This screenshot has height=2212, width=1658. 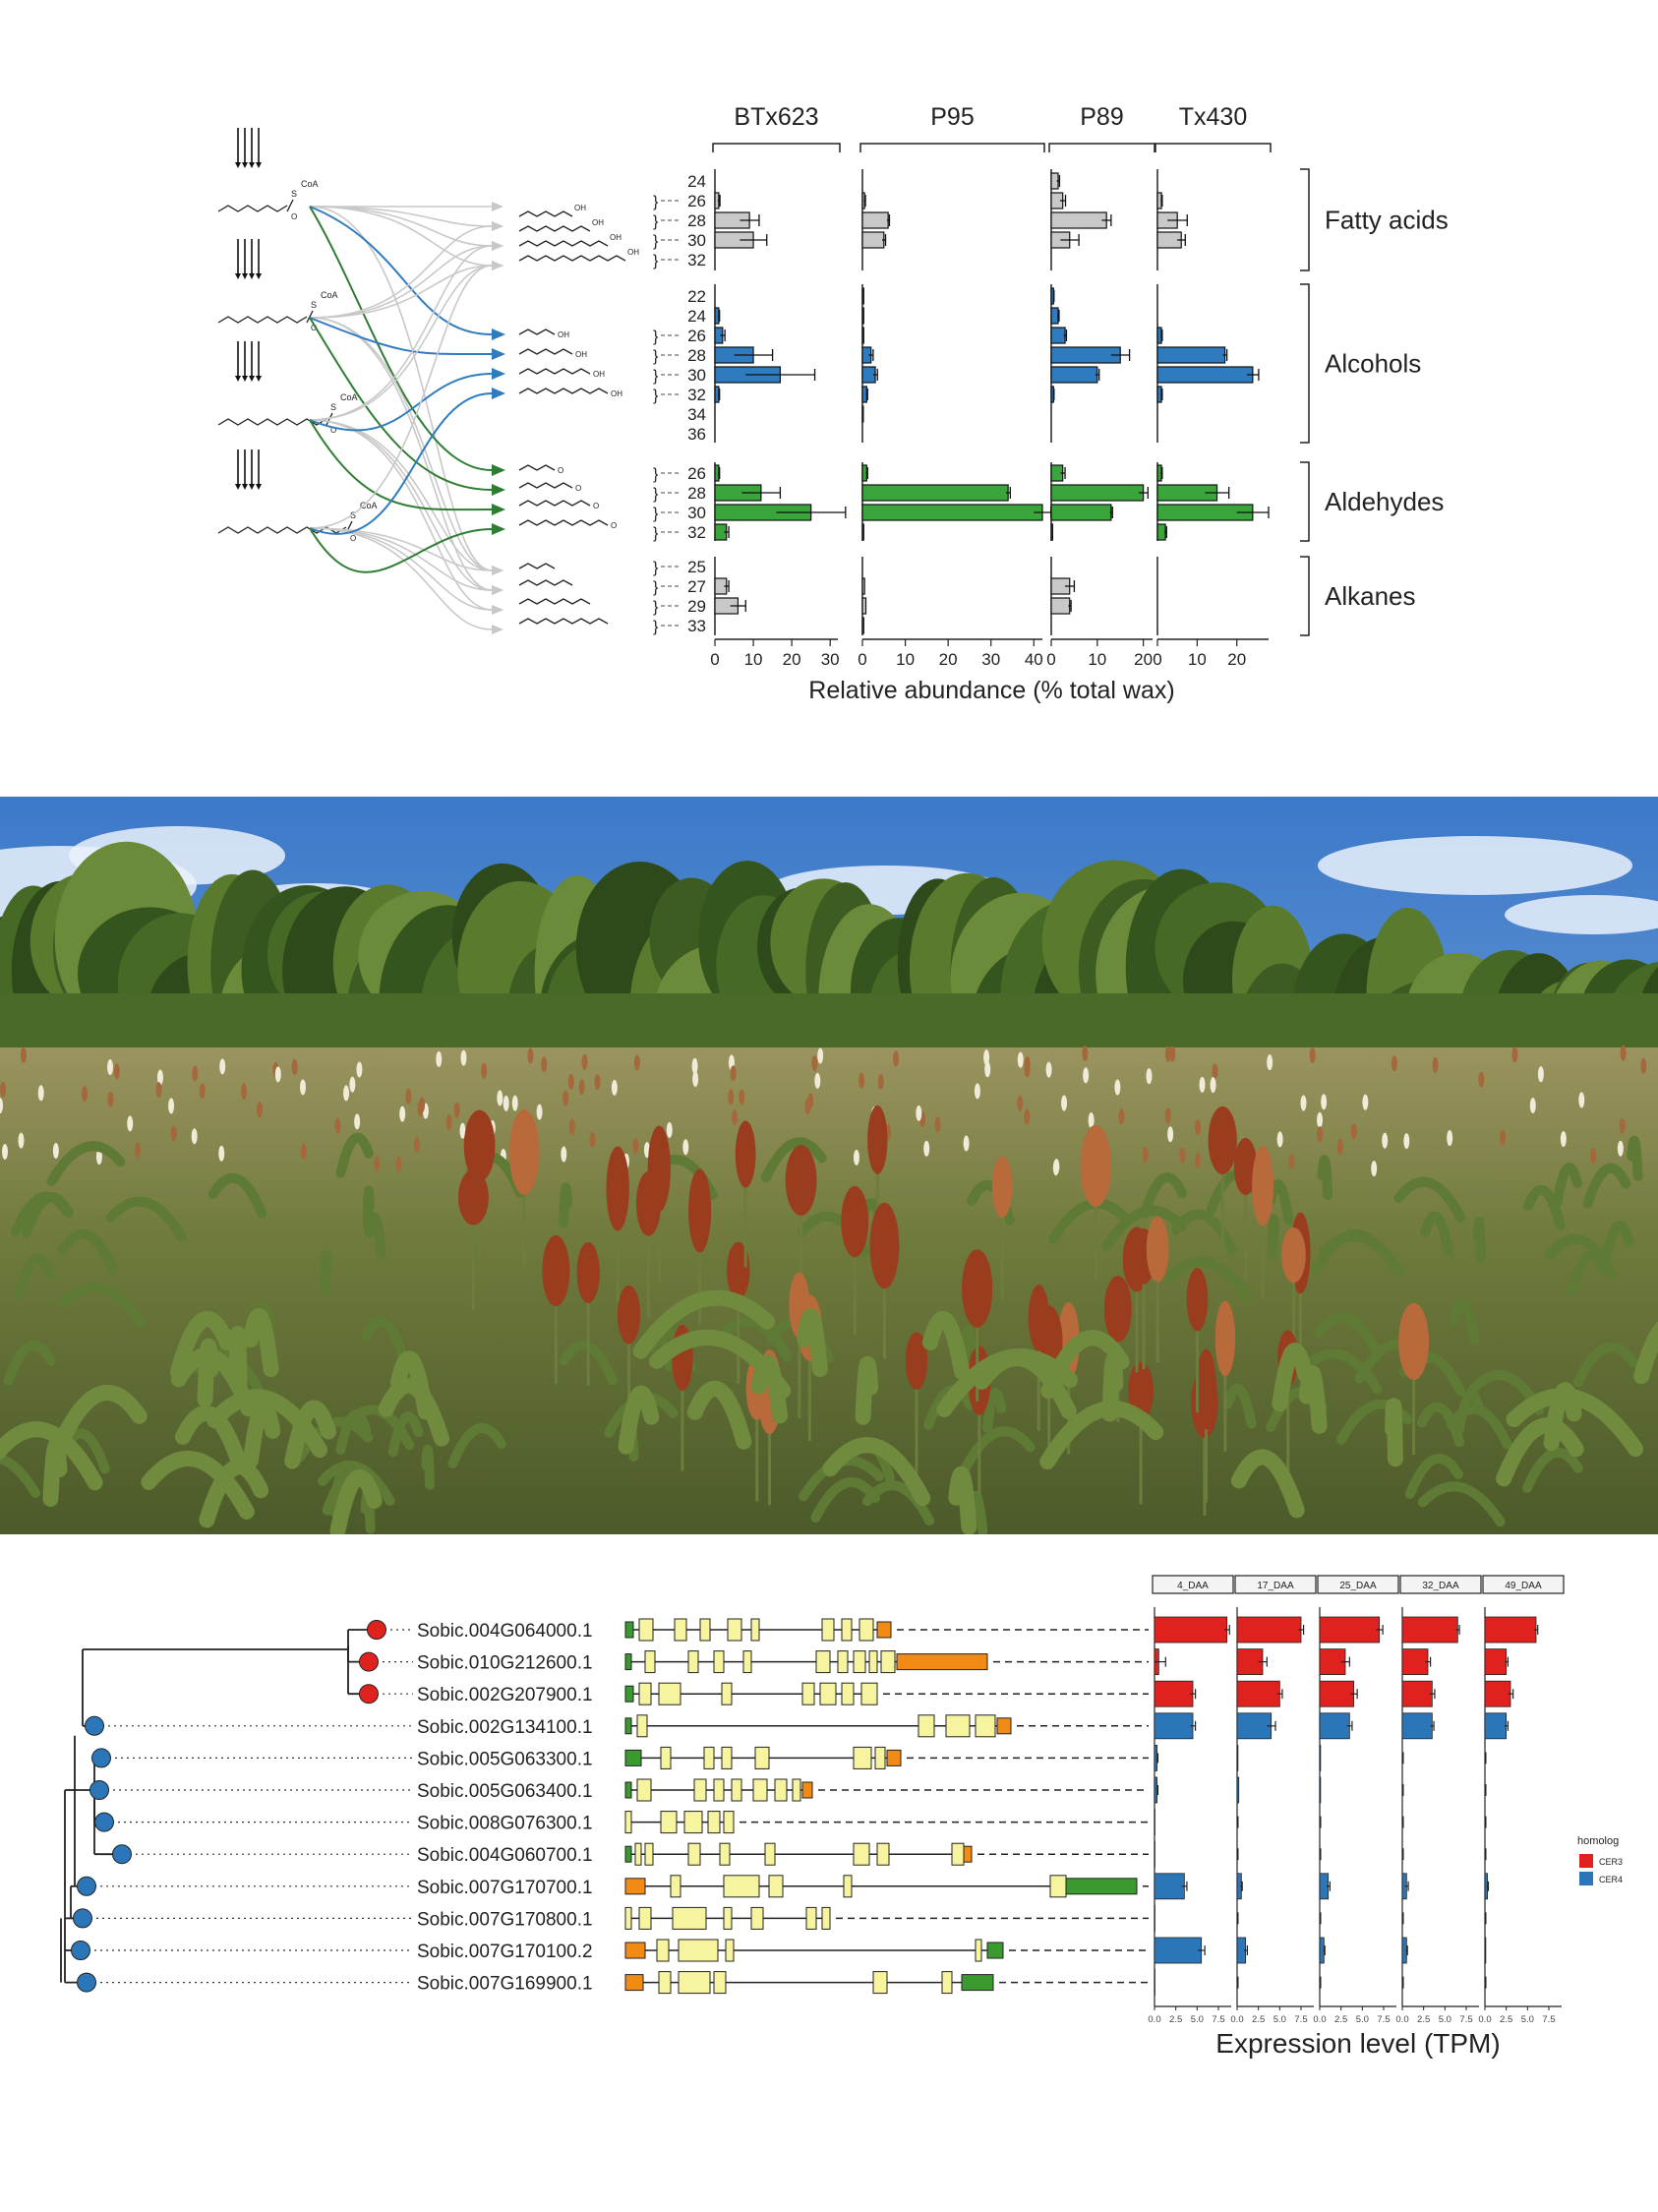 I want to click on facet-x-tick-label: 0.0, so click(x=1154, y=2020).